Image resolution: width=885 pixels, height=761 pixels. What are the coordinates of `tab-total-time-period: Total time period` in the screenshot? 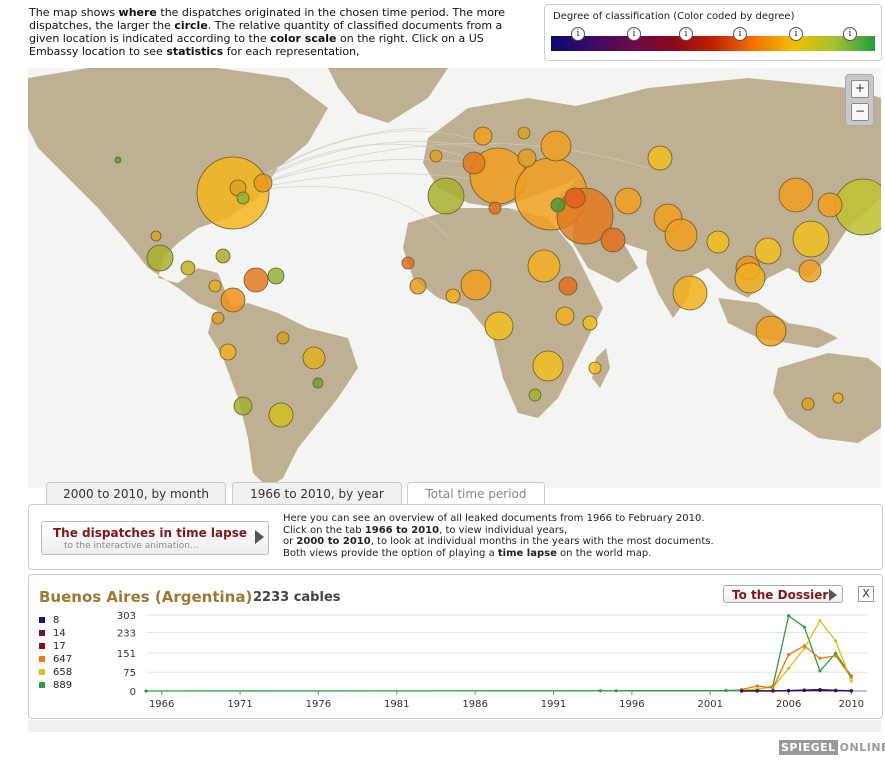 It's located at (476, 494).